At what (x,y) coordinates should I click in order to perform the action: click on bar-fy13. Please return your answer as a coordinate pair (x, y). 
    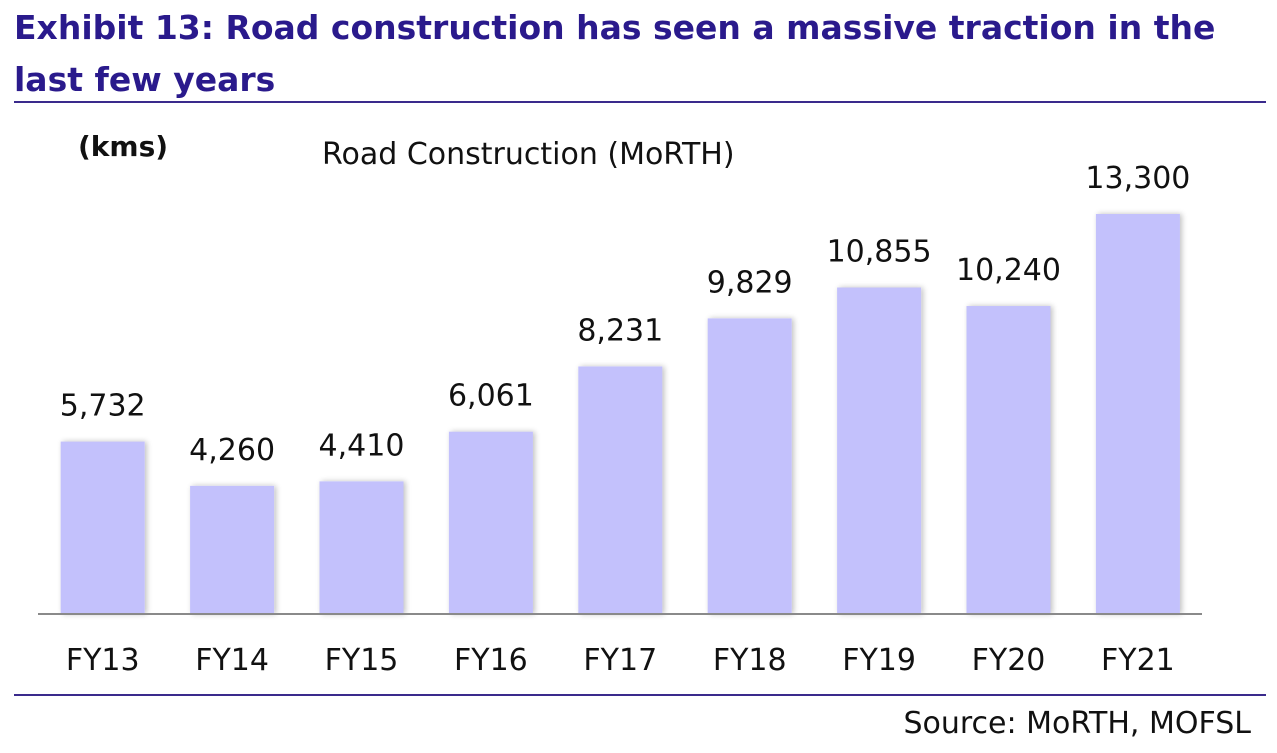
    Looking at the image, I should click on (102, 527).